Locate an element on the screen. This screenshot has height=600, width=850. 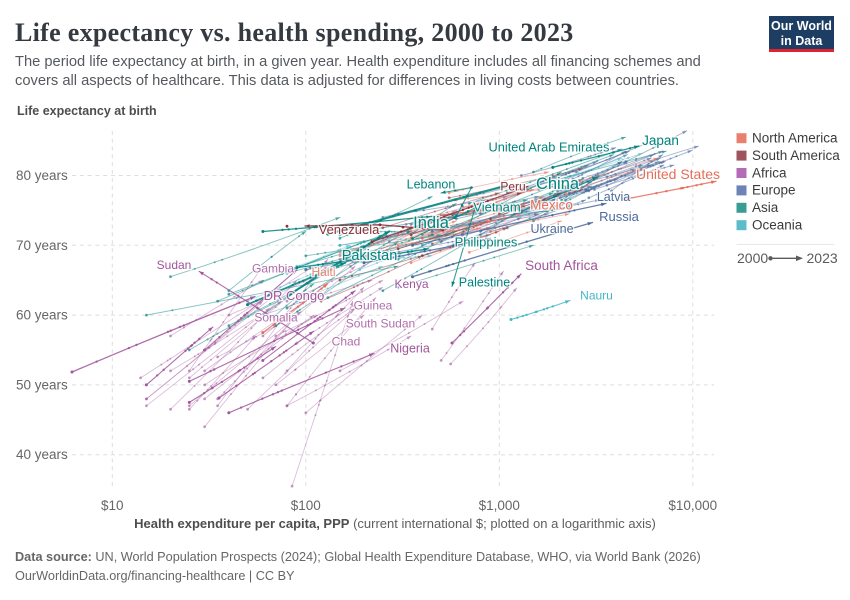
svg-text: Peru is located at coordinates (512, 186).